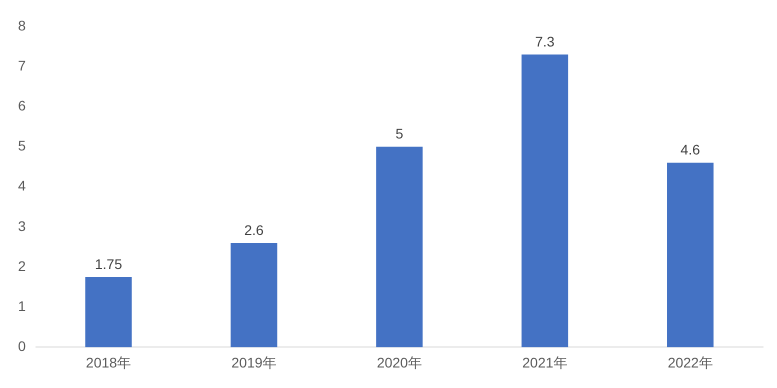  Describe the element at coordinates (690, 150) in the screenshot. I see `data-label: 4.6` at that location.